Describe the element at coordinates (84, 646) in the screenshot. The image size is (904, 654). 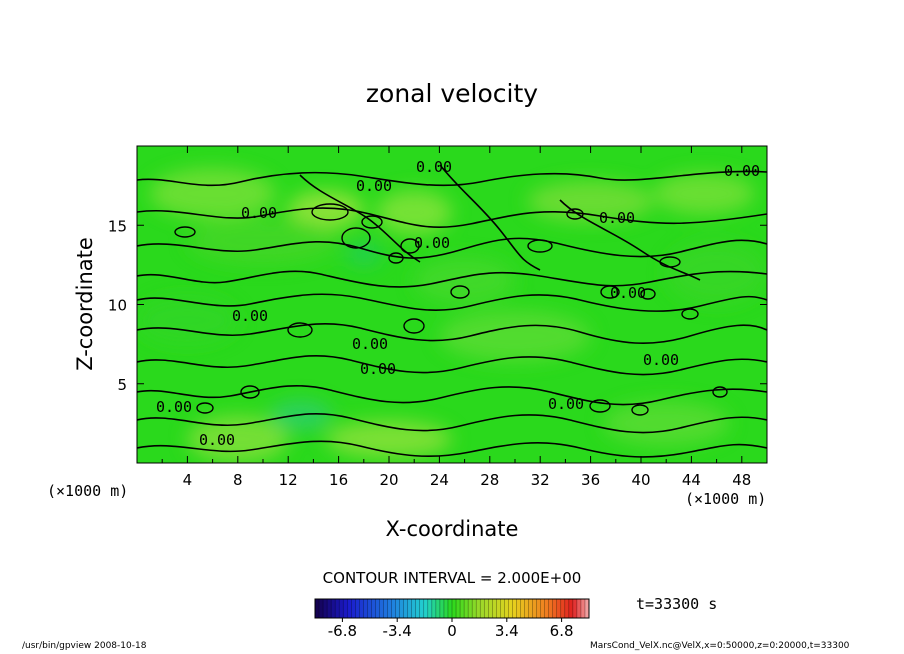
I see `footer-left: /usr/bin/gpview 2008-10-18` at that location.